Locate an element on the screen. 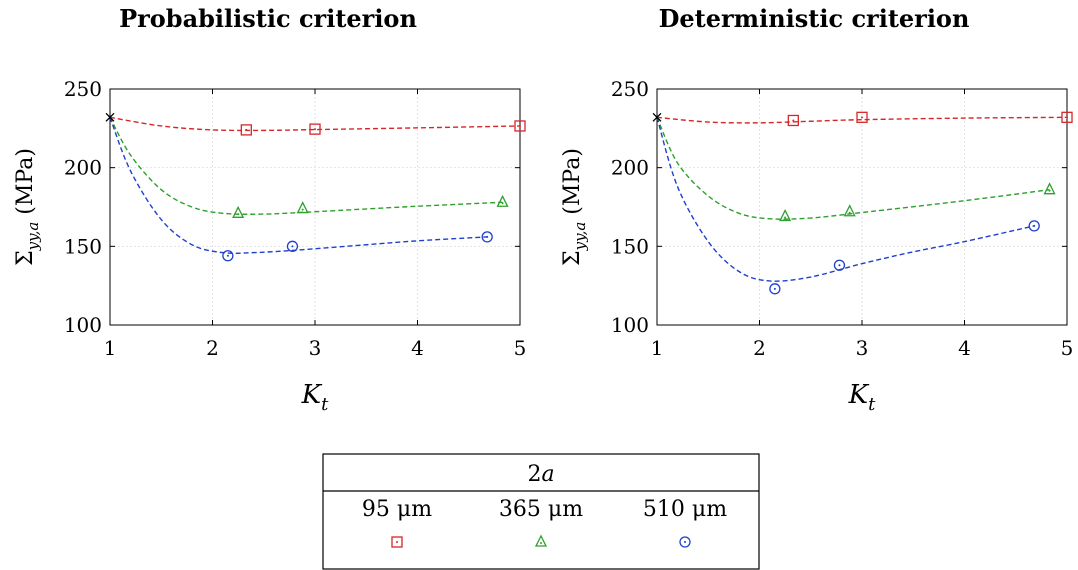 This screenshot has height=570, width=1078. legend-label-s95: 95 μm is located at coordinates (397, 509).